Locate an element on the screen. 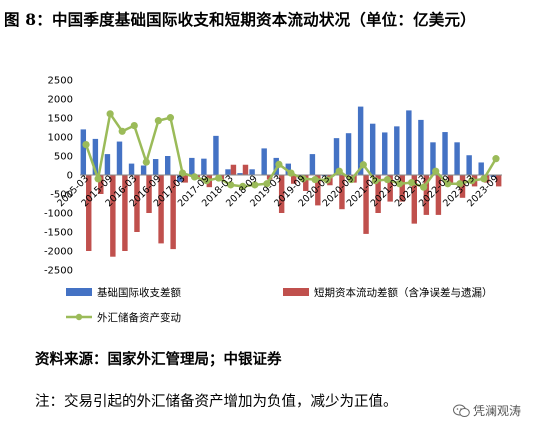 Image resolution: width=550 pixels, height=436 pixels. y-tick-label: -1500 is located at coordinates (58, 233).